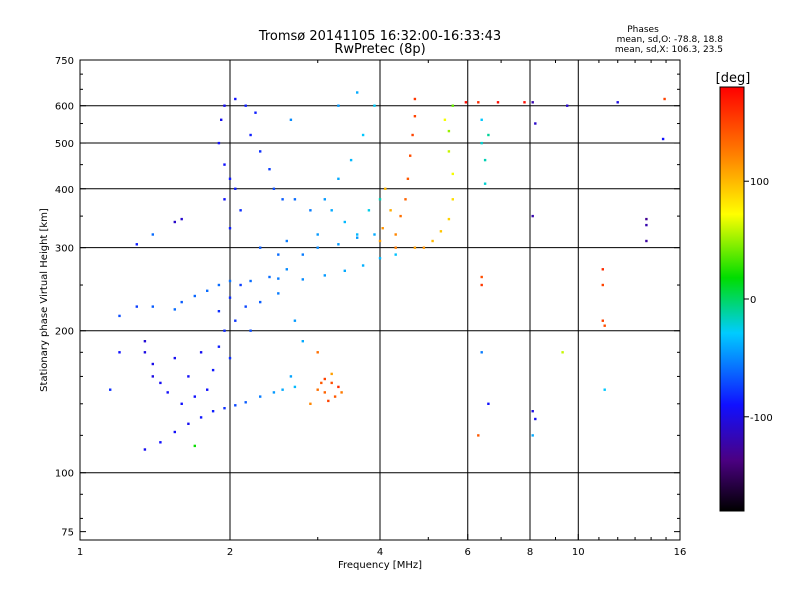 This screenshot has height=600, width=800. I want to click on x-tick-label: 8, so click(530, 552).